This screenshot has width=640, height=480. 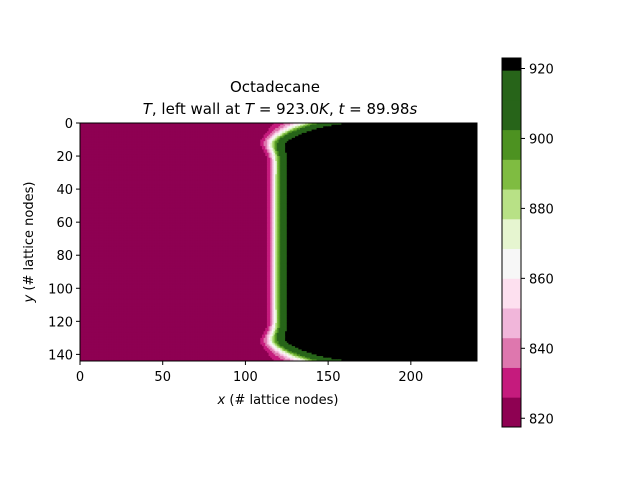 I want to click on subtitle-t-unit: s, so click(x=413, y=109).